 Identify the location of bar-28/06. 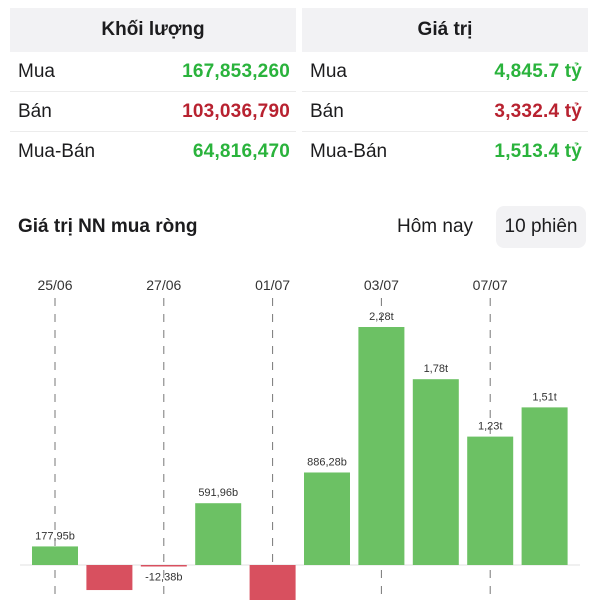
(218, 534).